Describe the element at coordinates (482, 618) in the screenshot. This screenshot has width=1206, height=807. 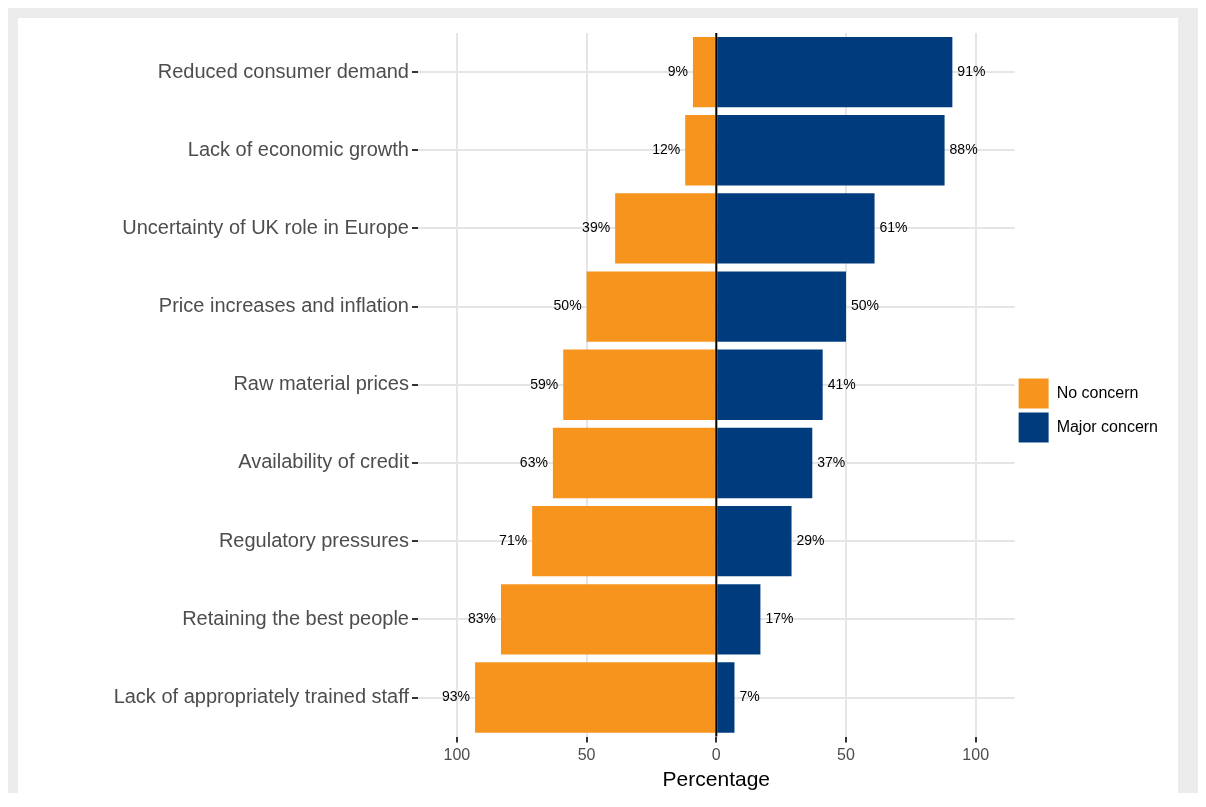
I see `data-label: 83%` at that location.